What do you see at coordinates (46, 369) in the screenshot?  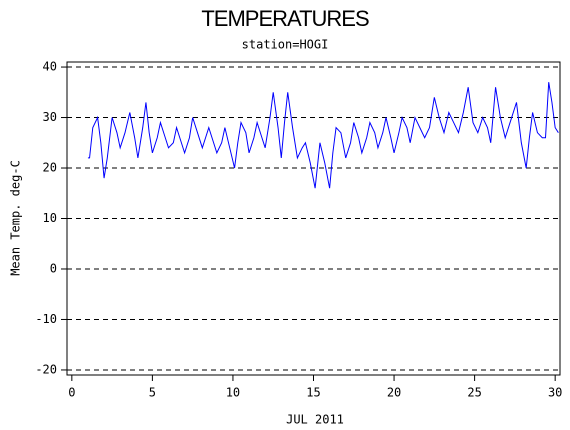 I see `y-tick-label: -20` at bounding box center [46, 369].